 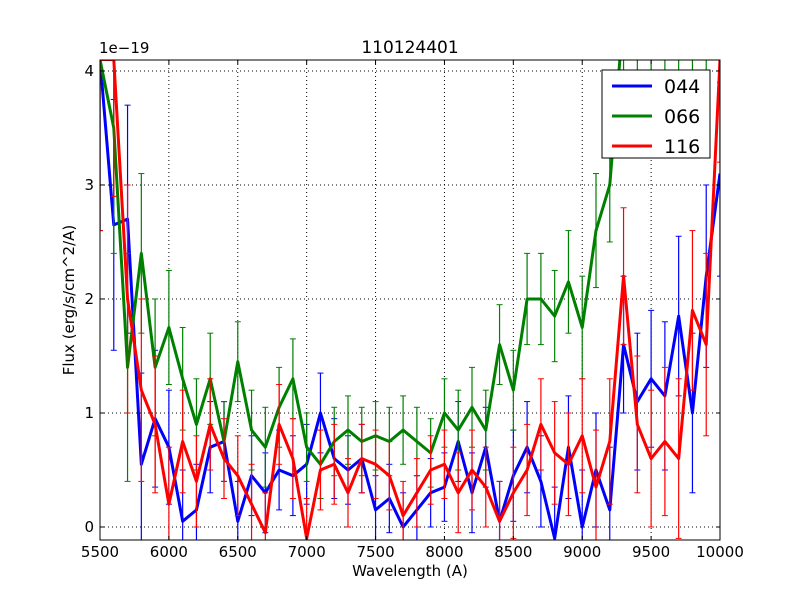 I want to click on y-tick-label: 1, so click(x=89, y=413).